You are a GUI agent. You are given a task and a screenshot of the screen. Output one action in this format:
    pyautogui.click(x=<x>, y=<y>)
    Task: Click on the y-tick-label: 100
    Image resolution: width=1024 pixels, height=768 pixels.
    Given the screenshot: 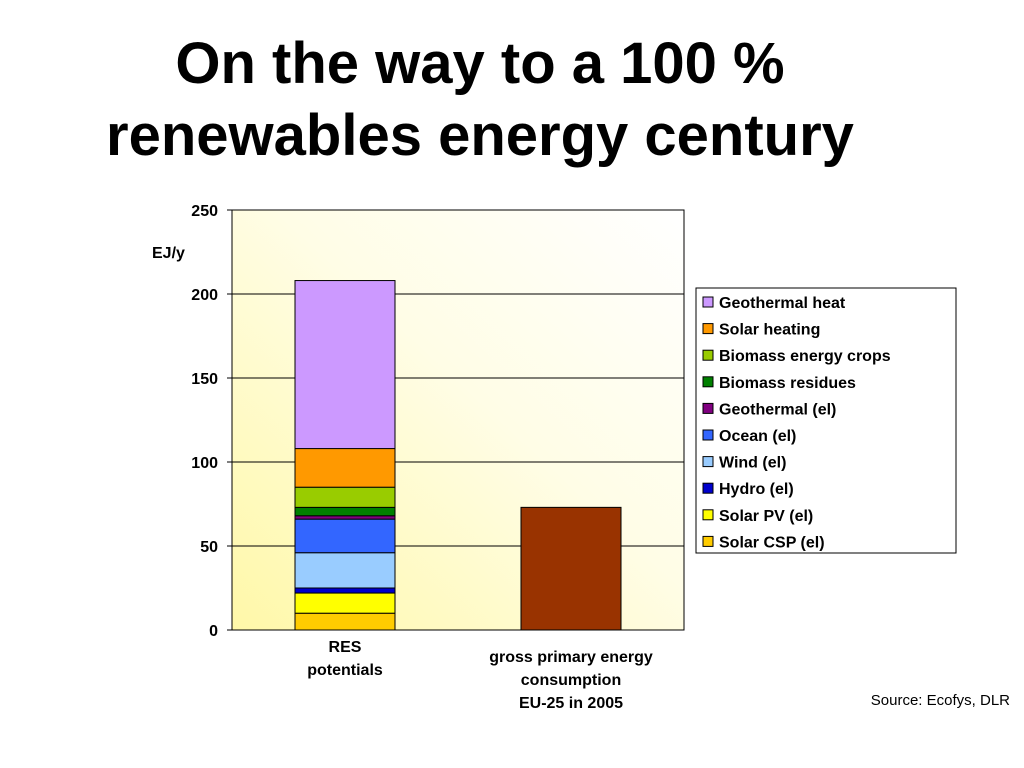 What is the action you would take?
    pyautogui.click(x=204, y=463)
    